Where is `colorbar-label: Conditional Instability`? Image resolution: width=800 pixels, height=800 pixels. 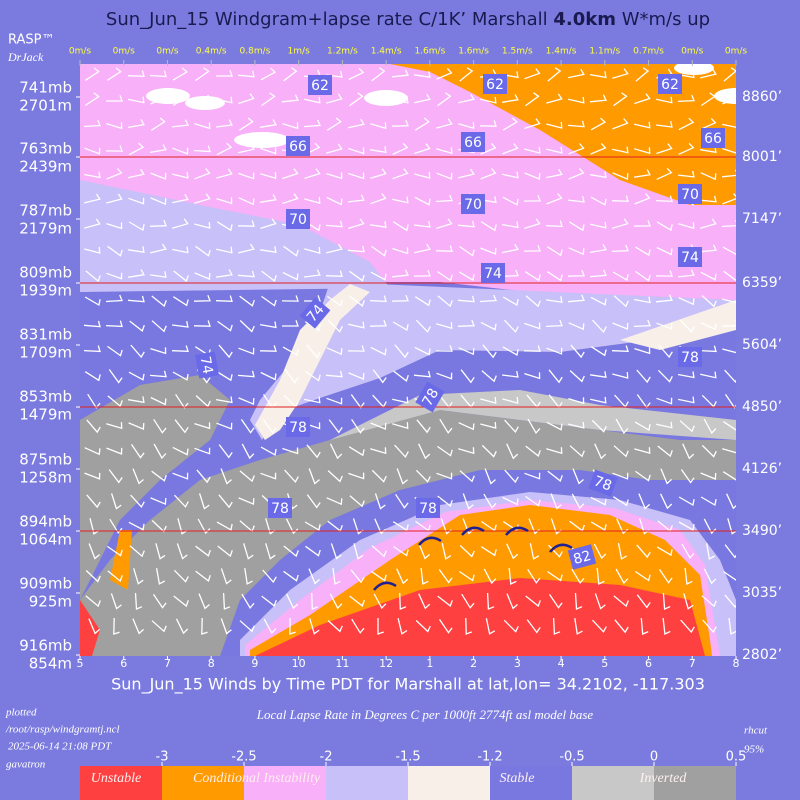
colorbar-label: Conditional Instability is located at coordinates (257, 778).